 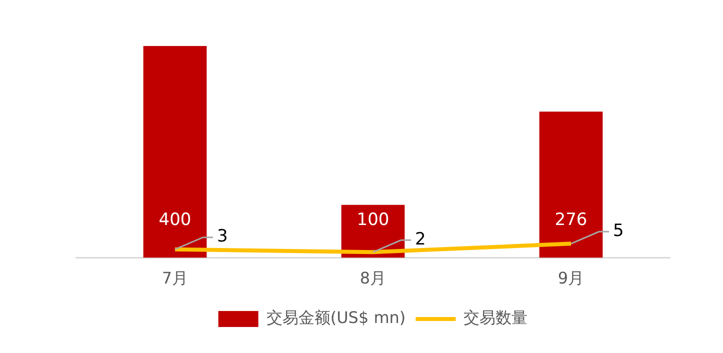 I want to click on x-tick-label: 8月, so click(x=373, y=278).